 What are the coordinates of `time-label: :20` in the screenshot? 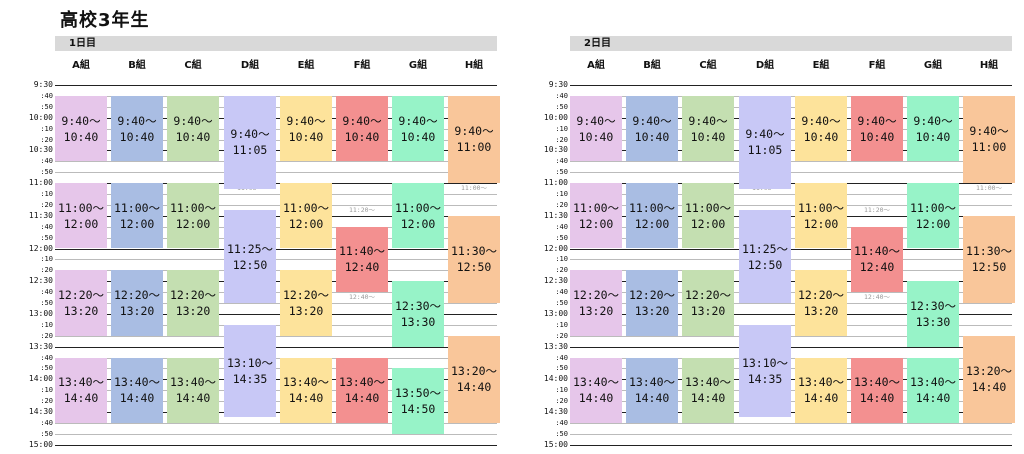 It's located at (561, 401).